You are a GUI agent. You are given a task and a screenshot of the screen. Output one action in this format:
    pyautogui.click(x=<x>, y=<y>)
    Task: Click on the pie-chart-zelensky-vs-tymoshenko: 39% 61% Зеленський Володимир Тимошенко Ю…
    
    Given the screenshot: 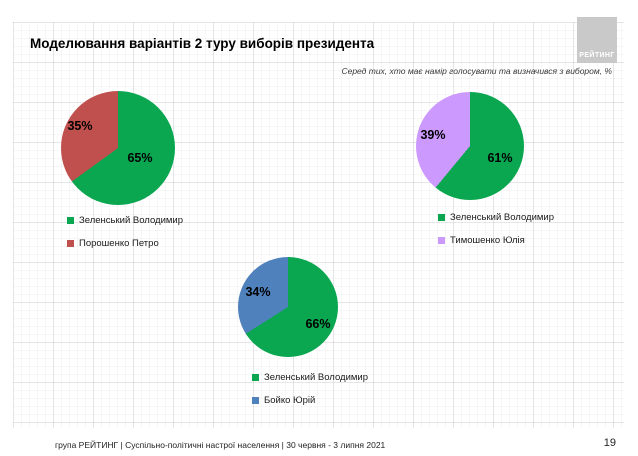 What is the action you would take?
    pyautogui.click(x=485, y=174)
    